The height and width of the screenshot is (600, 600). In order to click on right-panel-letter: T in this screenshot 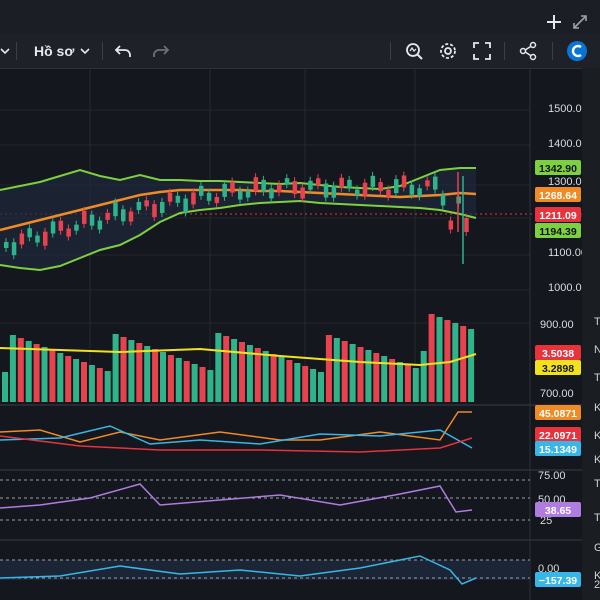, I will do `click(597, 322)`.